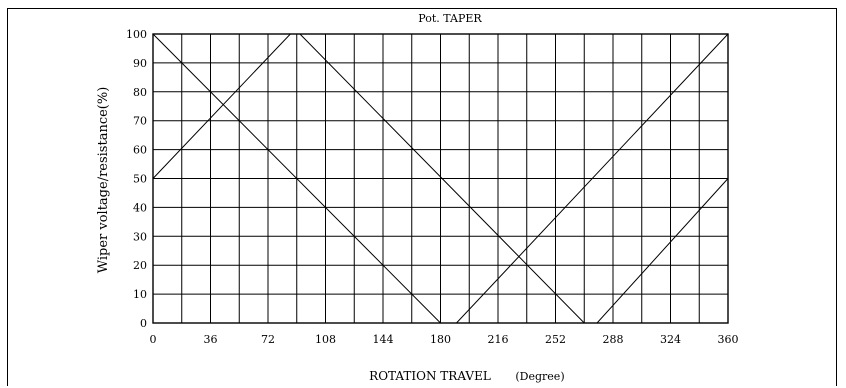 The width and height of the screenshot is (846, 388). I want to click on y-tick-label: 10, so click(140, 294).